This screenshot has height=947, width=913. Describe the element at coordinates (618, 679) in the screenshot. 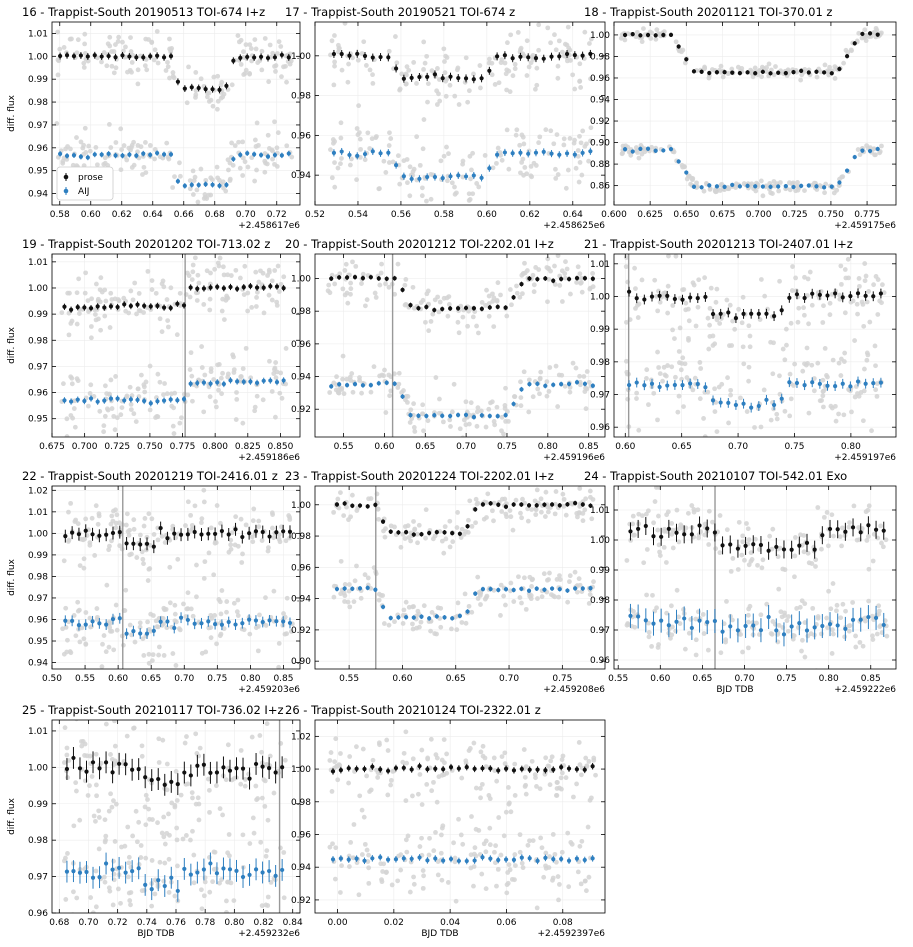

I see `x-tick-label: 0.55` at that location.